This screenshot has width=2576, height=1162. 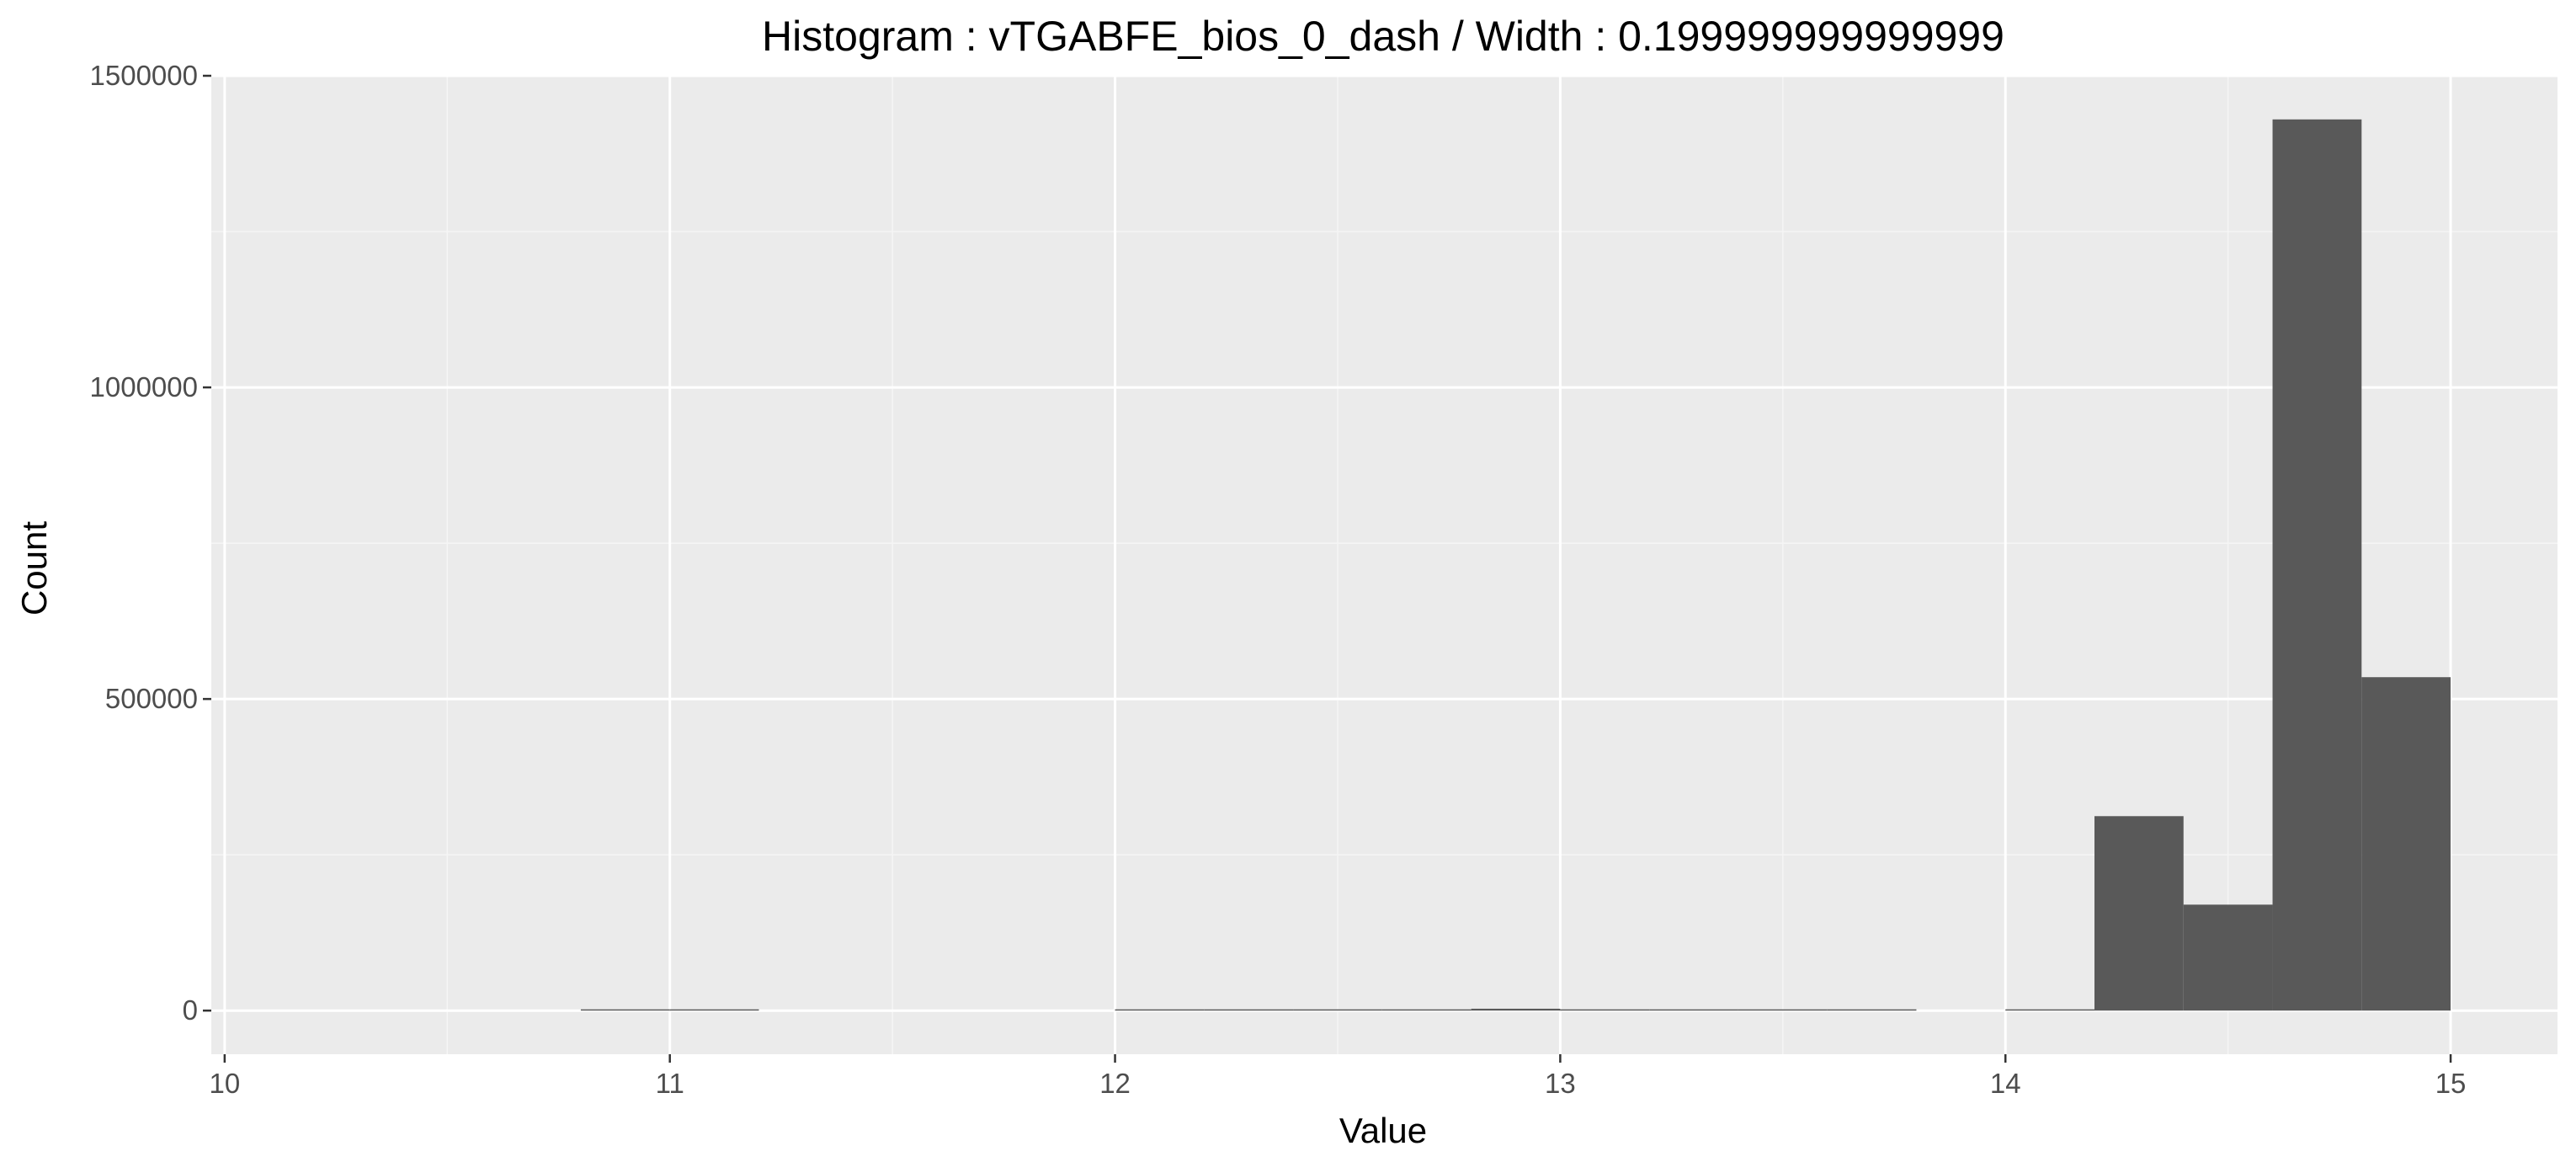 What do you see at coordinates (1383, 1130) in the screenshot?
I see `x-axis-label: Value` at bounding box center [1383, 1130].